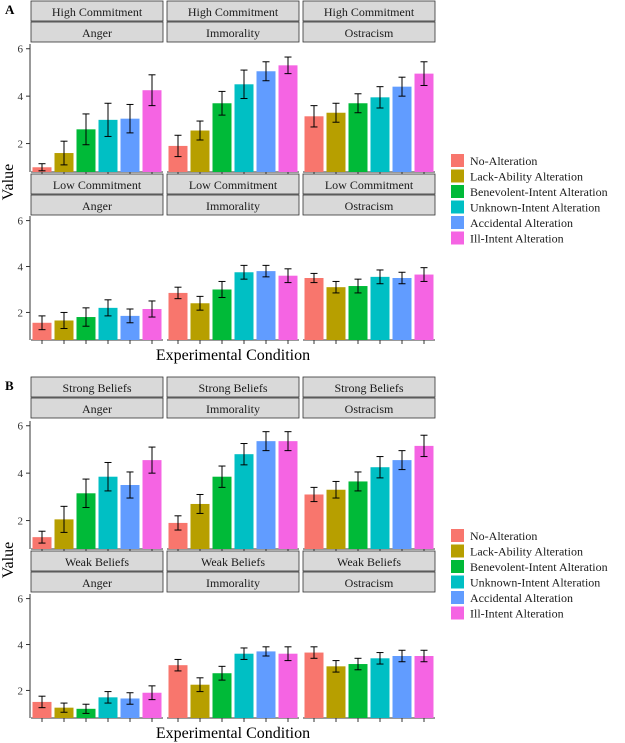 The image size is (625, 743). I want to click on legend-label: No-Alteration, so click(503, 536).